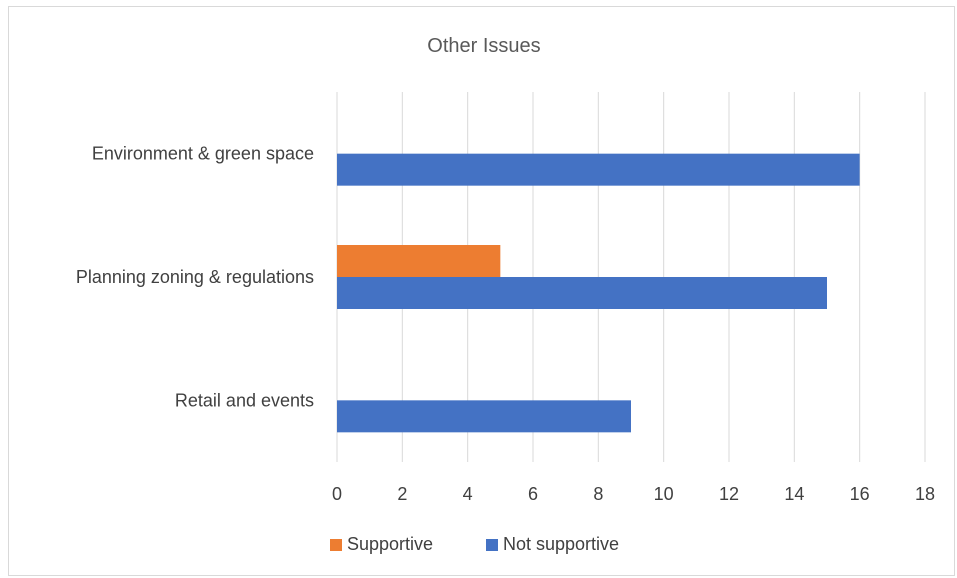 Image resolution: width=957 pixels, height=578 pixels. What do you see at coordinates (402, 494) in the screenshot?
I see `x-tick-label: 2` at bounding box center [402, 494].